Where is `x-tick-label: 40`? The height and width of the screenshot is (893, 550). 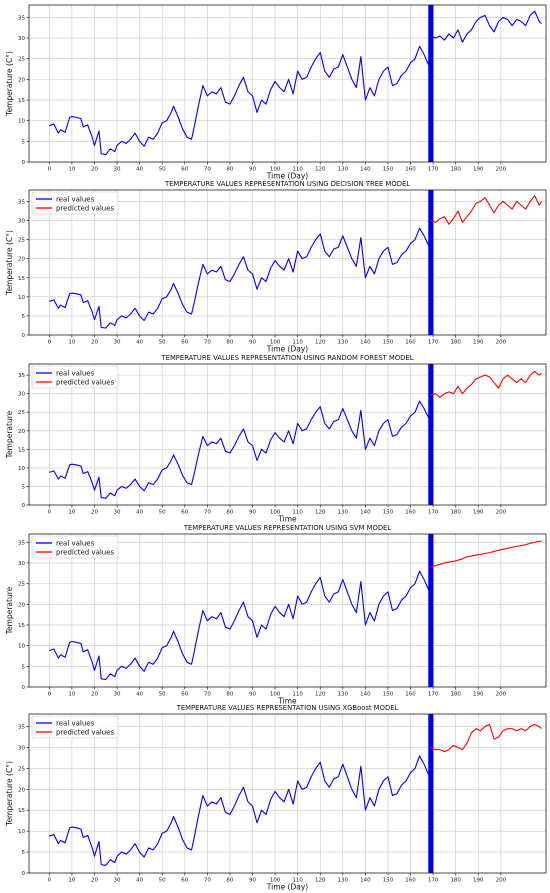
x-tick-label: 40 is located at coordinates (139, 881).